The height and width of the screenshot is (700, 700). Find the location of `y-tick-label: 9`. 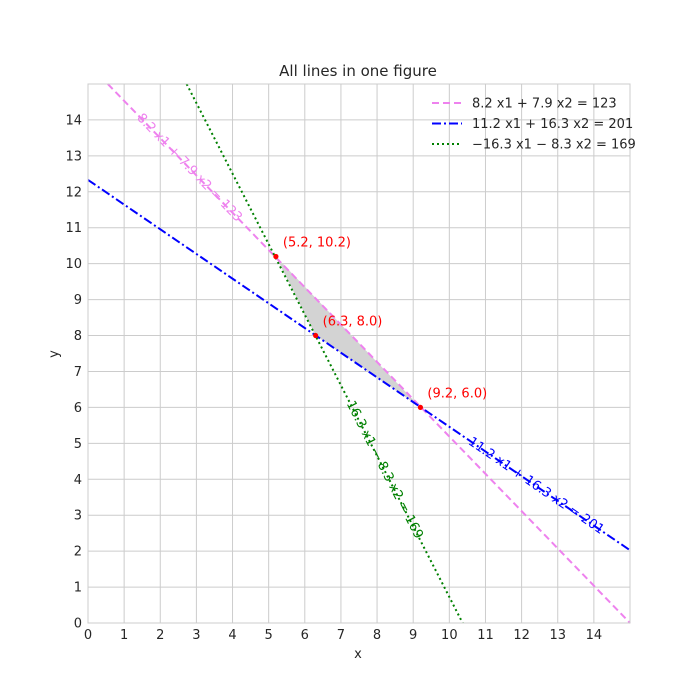

y-tick-label: 9 is located at coordinates (78, 300).